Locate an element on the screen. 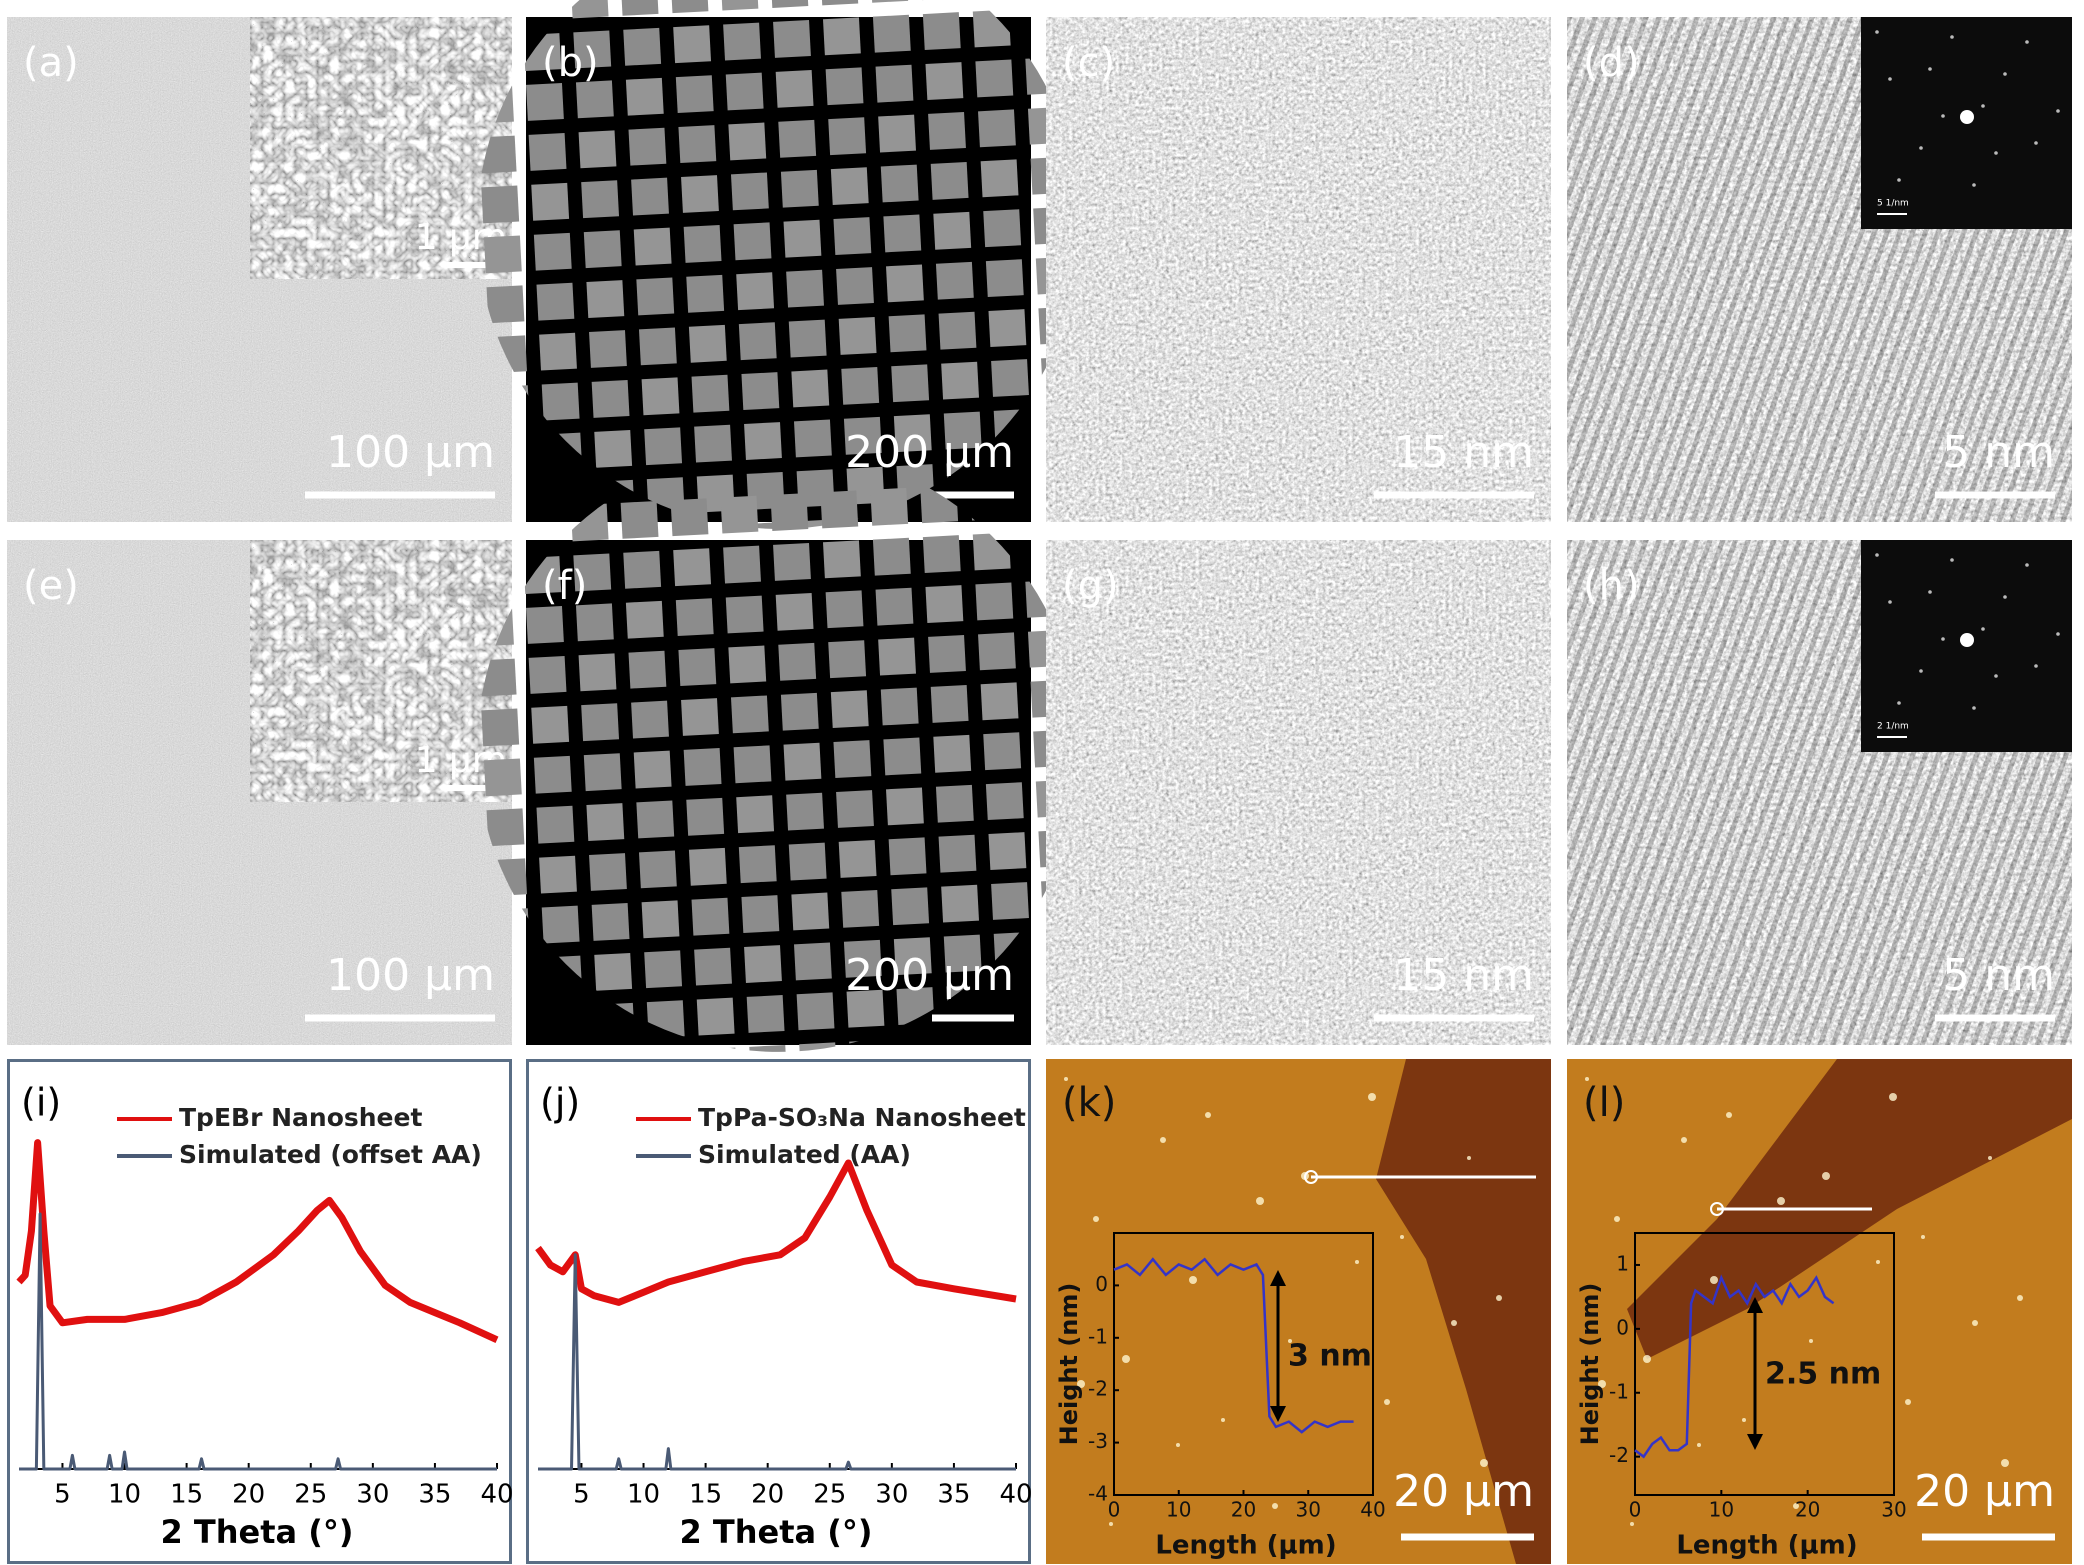 The image size is (2084, 1565). x-tick-label: 25 is located at coordinates (829, 1495).